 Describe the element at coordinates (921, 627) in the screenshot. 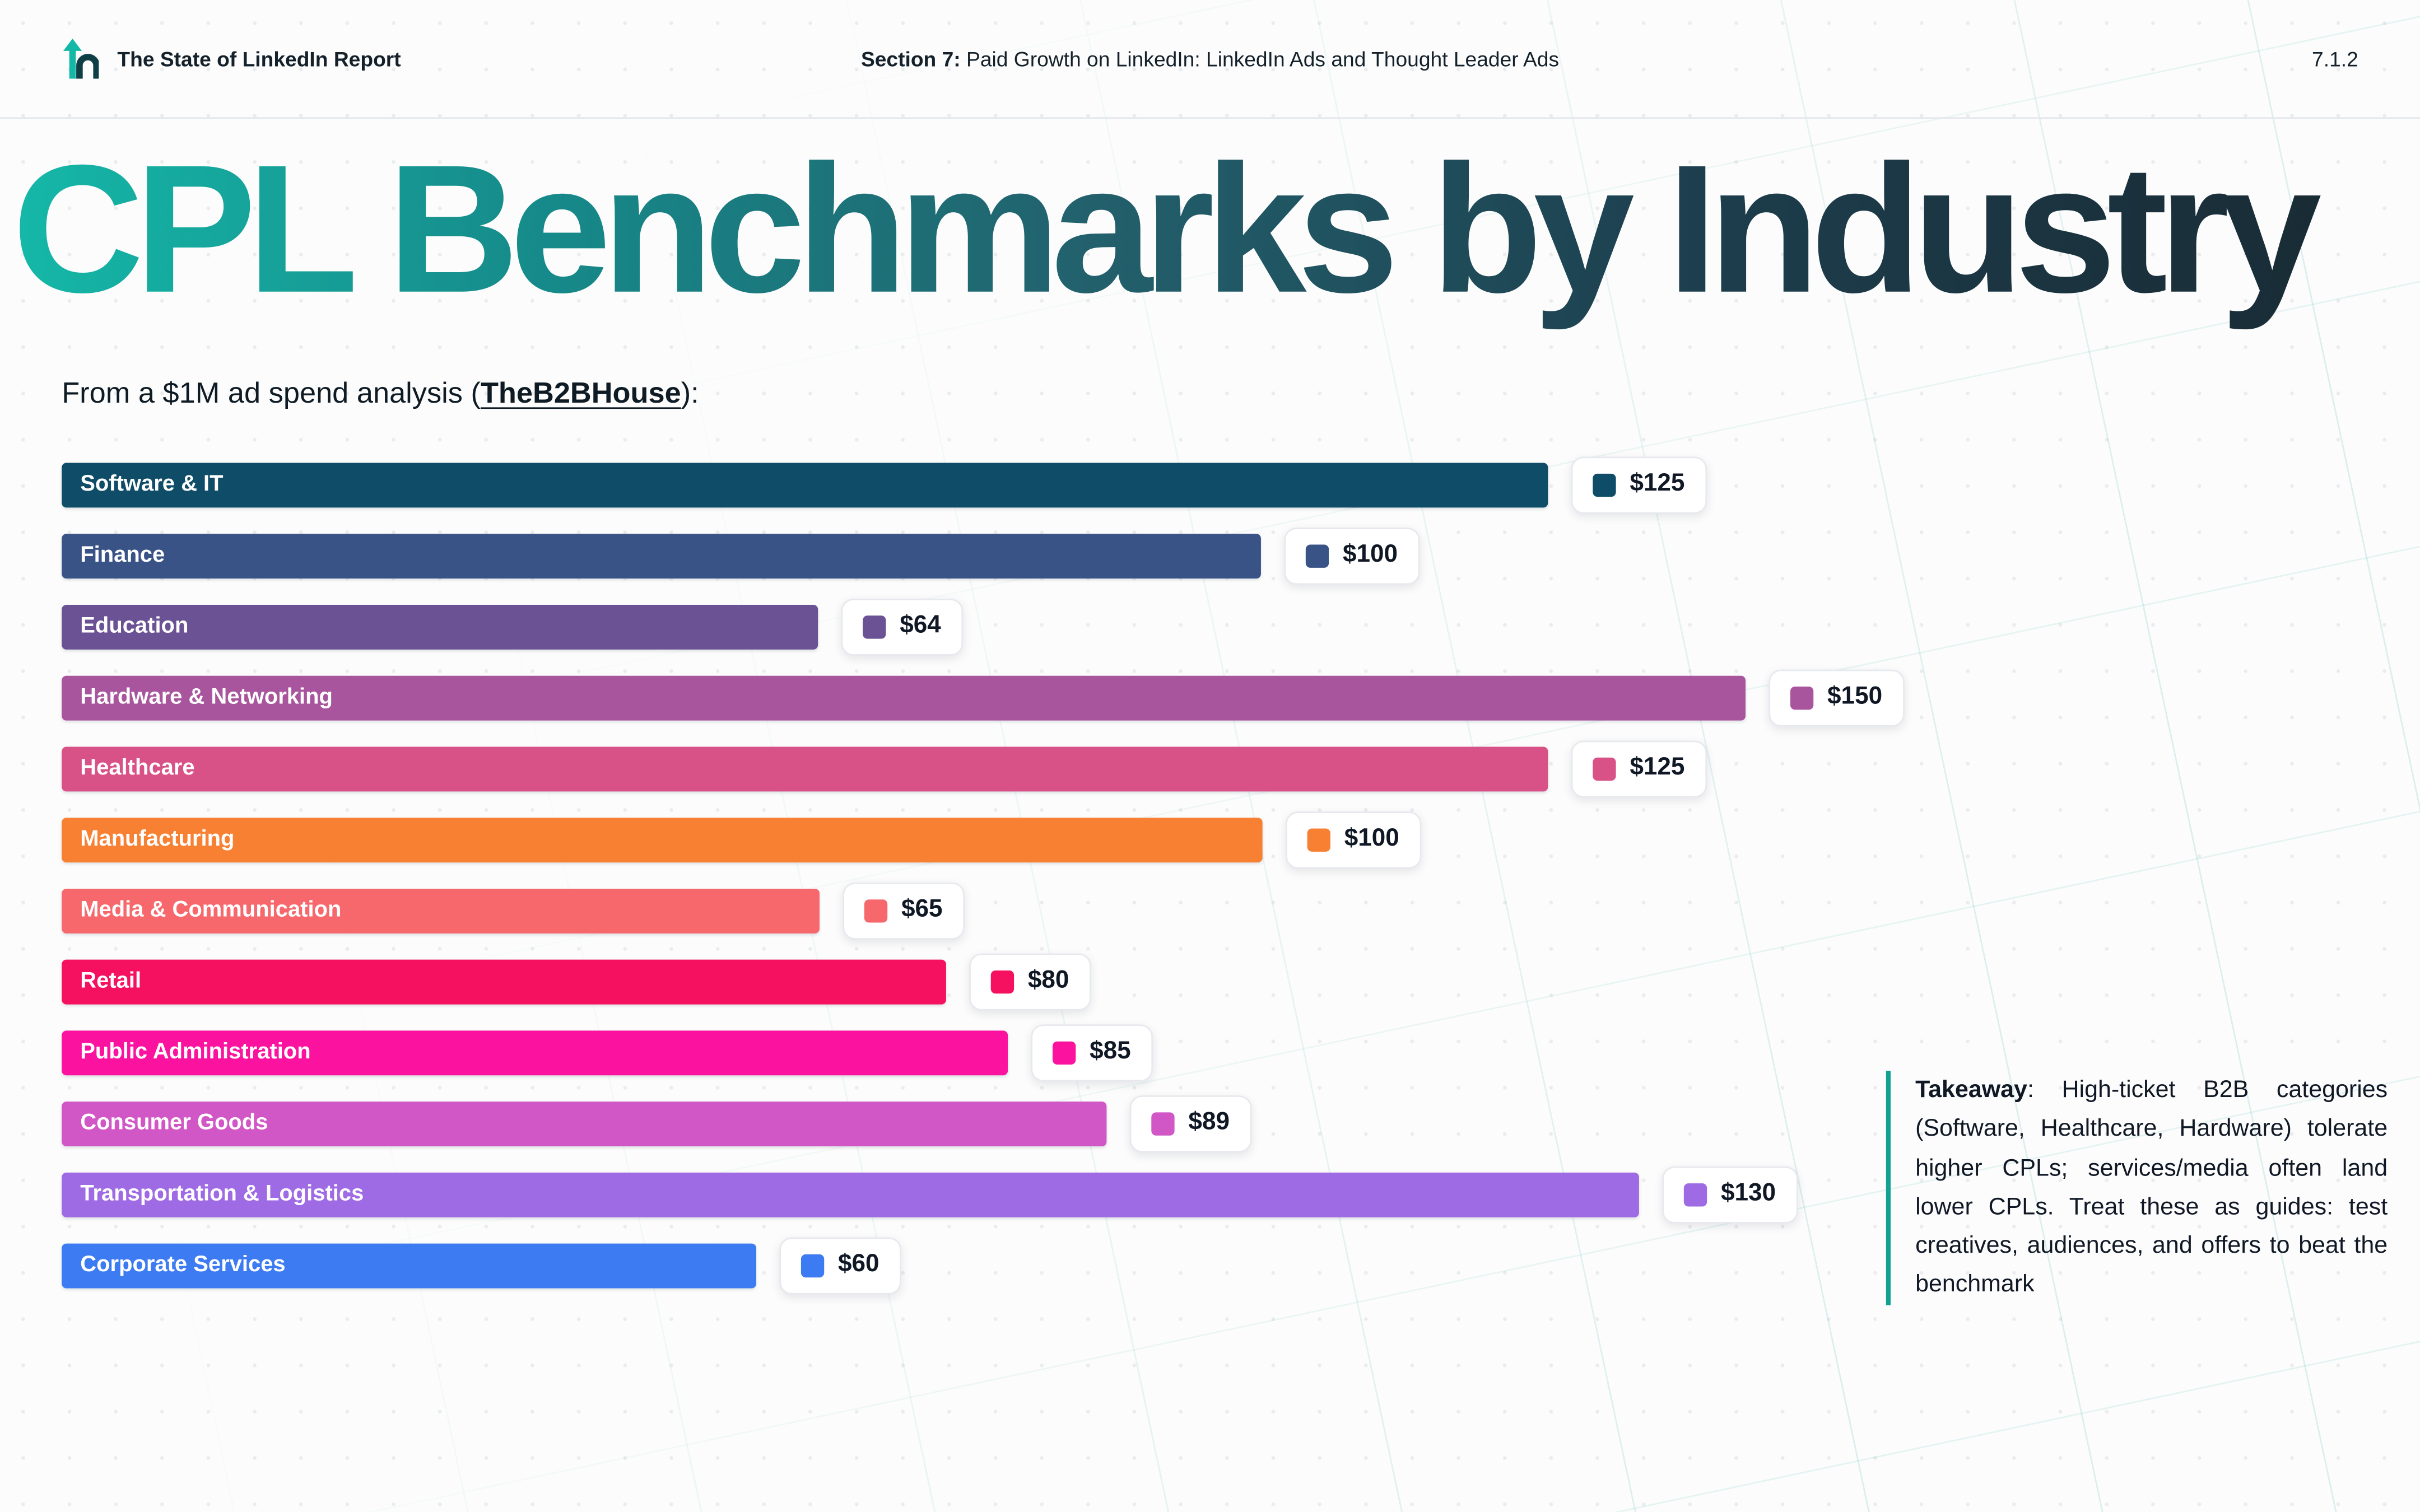

I see `value-label-education: $64` at that location.